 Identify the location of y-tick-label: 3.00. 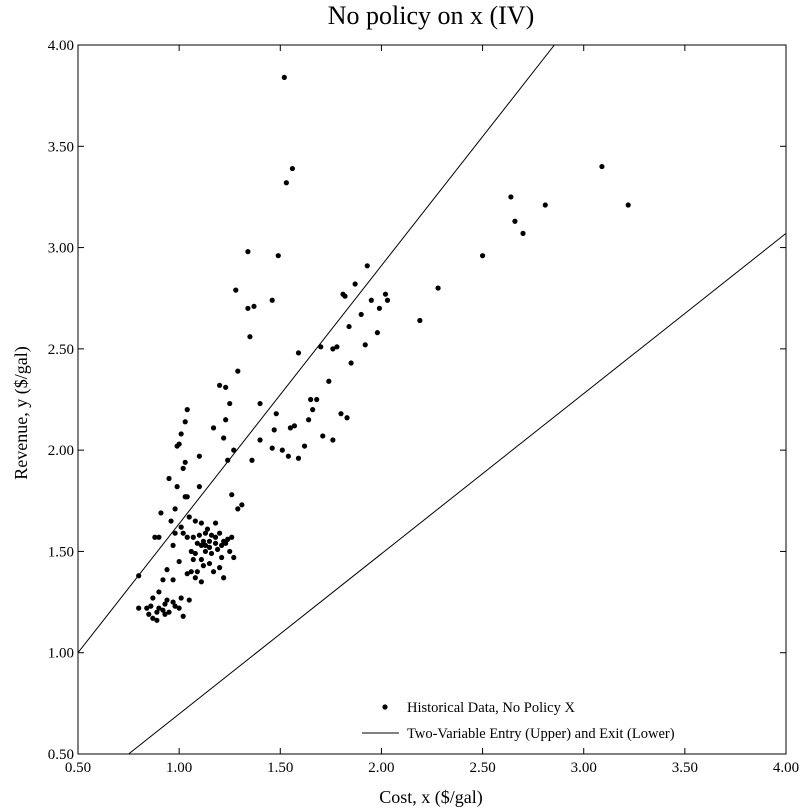
(61, 249).